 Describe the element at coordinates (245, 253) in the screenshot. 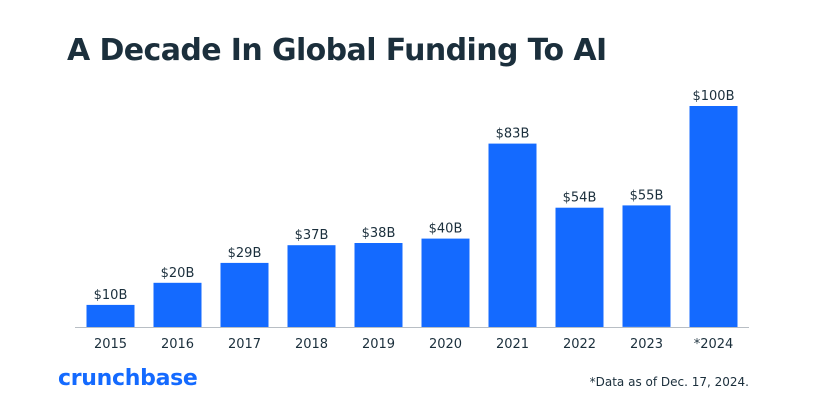

I see `value-label-2017: $29B` at that location.